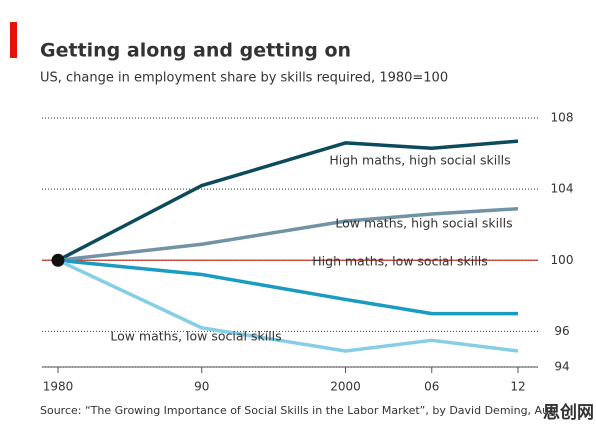 The height and width of the screenshot is (432, 596). I want to click on y-tick-label: 108, so click(562, 118).